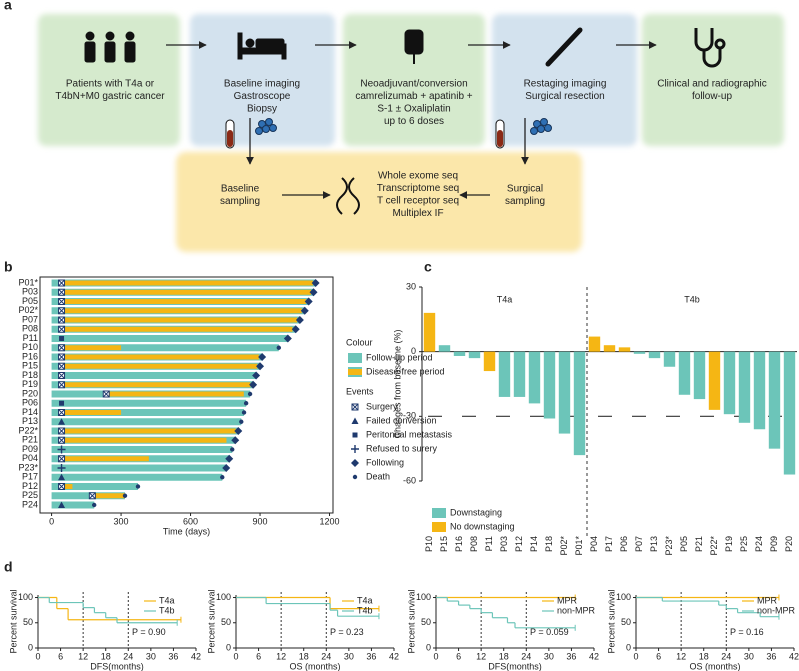 This screenshot has height=671, width=799. I want to click on patient-label: P02*, so click(28, 310).